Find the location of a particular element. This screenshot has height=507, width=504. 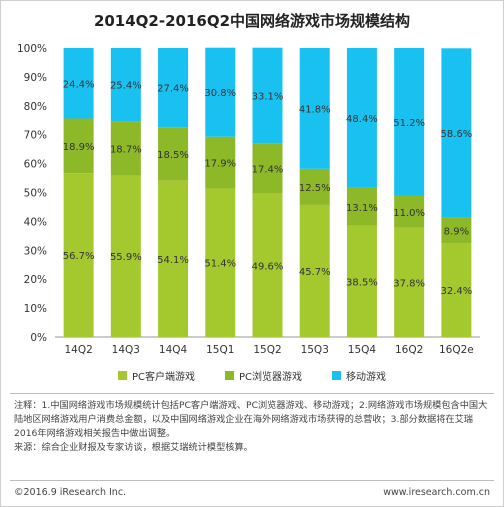

data-label: 18.7% is located at coordinates (126, 149).